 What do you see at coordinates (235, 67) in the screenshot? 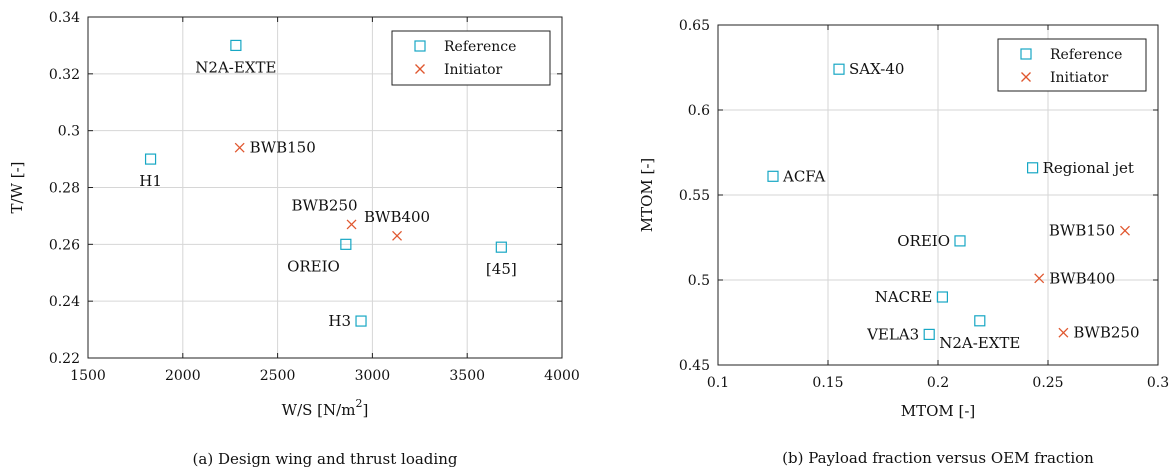
I see `chart-a-point-label: N2A-EXTE` at bounding box center [235, 67].